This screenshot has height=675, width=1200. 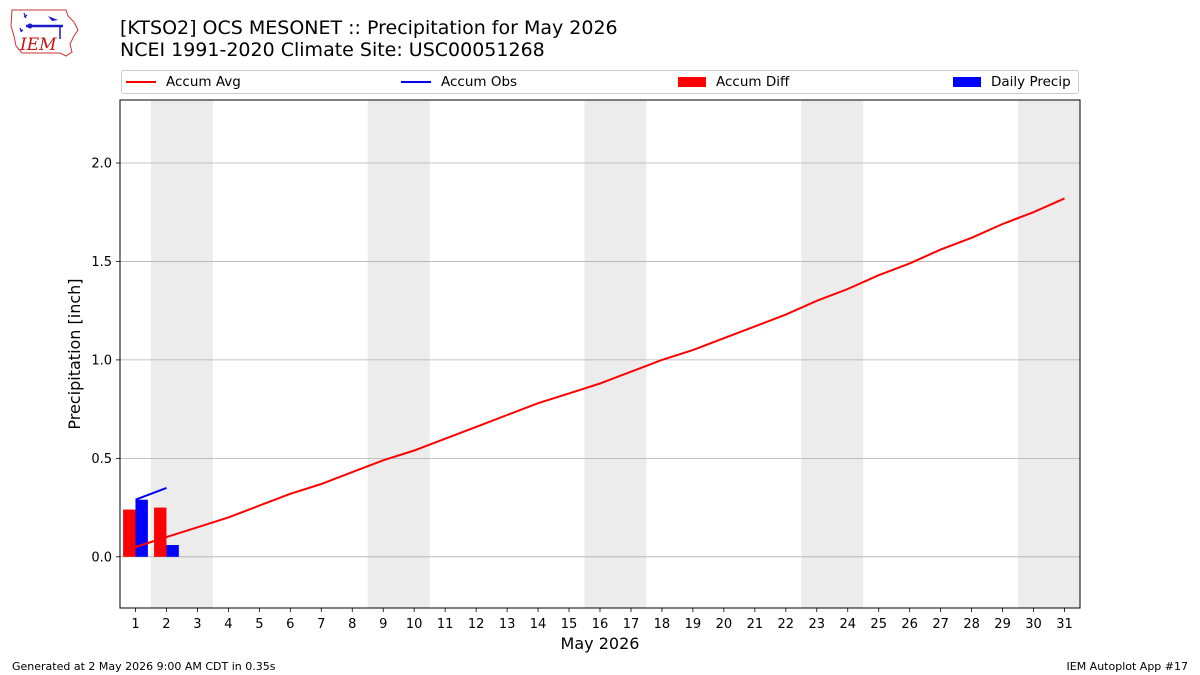 I want to click on y-tick-label: 0.5, so click(x=101, y=459).